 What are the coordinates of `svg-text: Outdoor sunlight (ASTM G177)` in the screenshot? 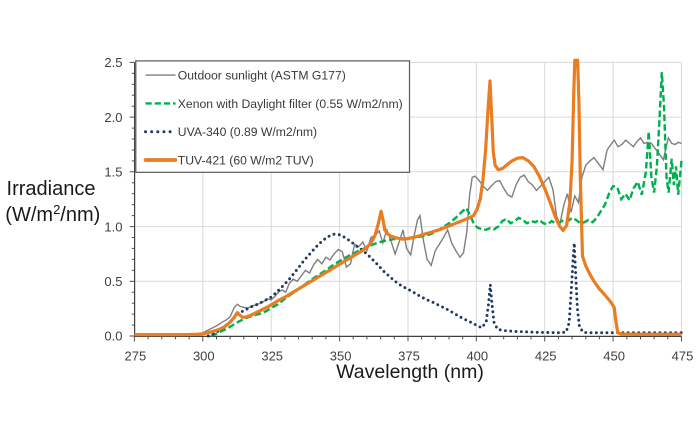 It's located at (262, 76).